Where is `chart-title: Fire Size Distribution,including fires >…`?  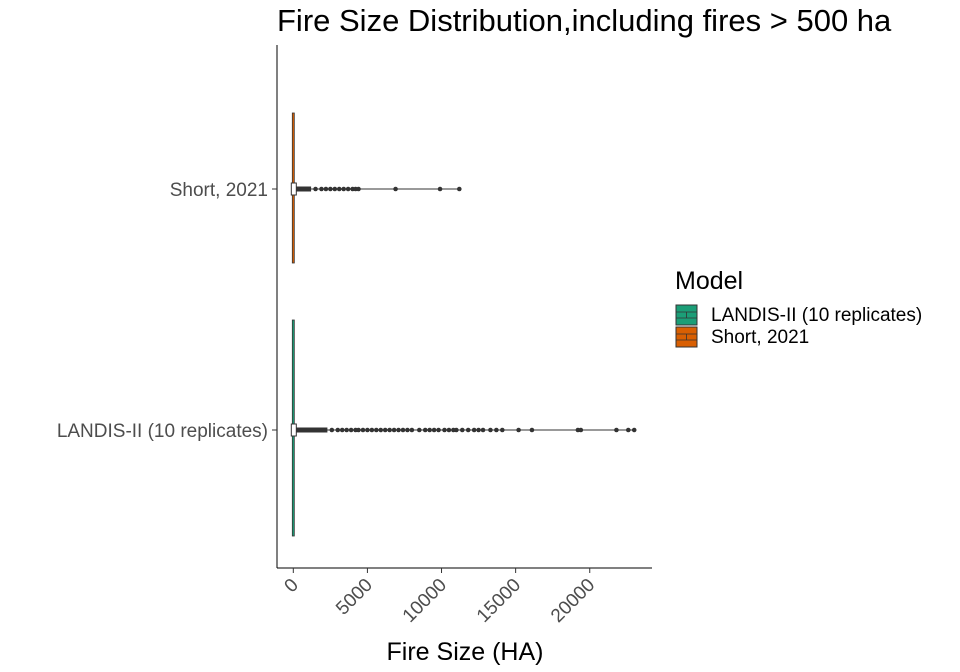
chart-title: Fire Size Distribution,including fires >… is located at coordinates (584, 20).